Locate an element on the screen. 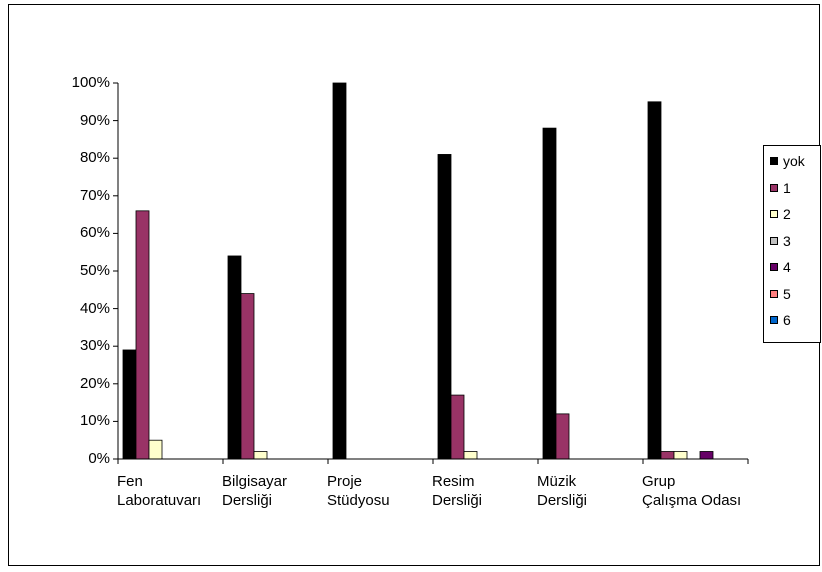  y-tick-label: 90% is located at coordinates (94, 120).